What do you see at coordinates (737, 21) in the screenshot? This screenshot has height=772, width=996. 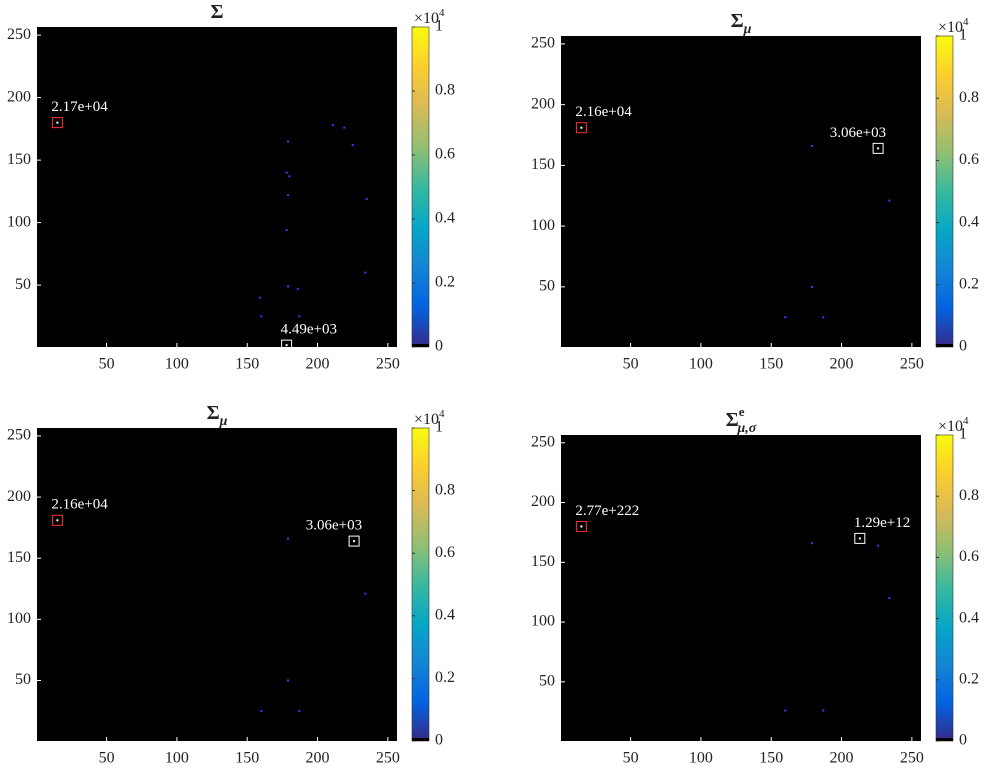 I see `title-base: Σ` at bounding box center [737, 21].